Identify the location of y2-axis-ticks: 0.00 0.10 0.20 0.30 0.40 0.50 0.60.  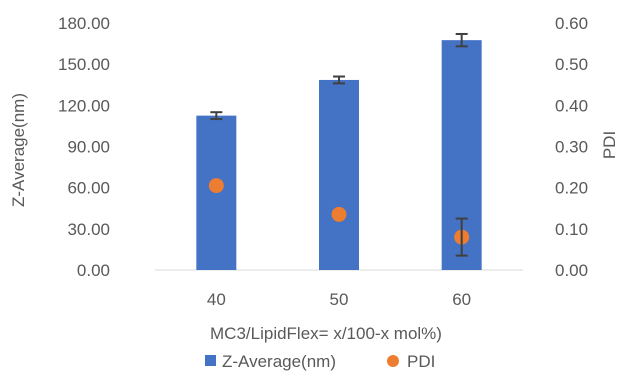
(571, 147).